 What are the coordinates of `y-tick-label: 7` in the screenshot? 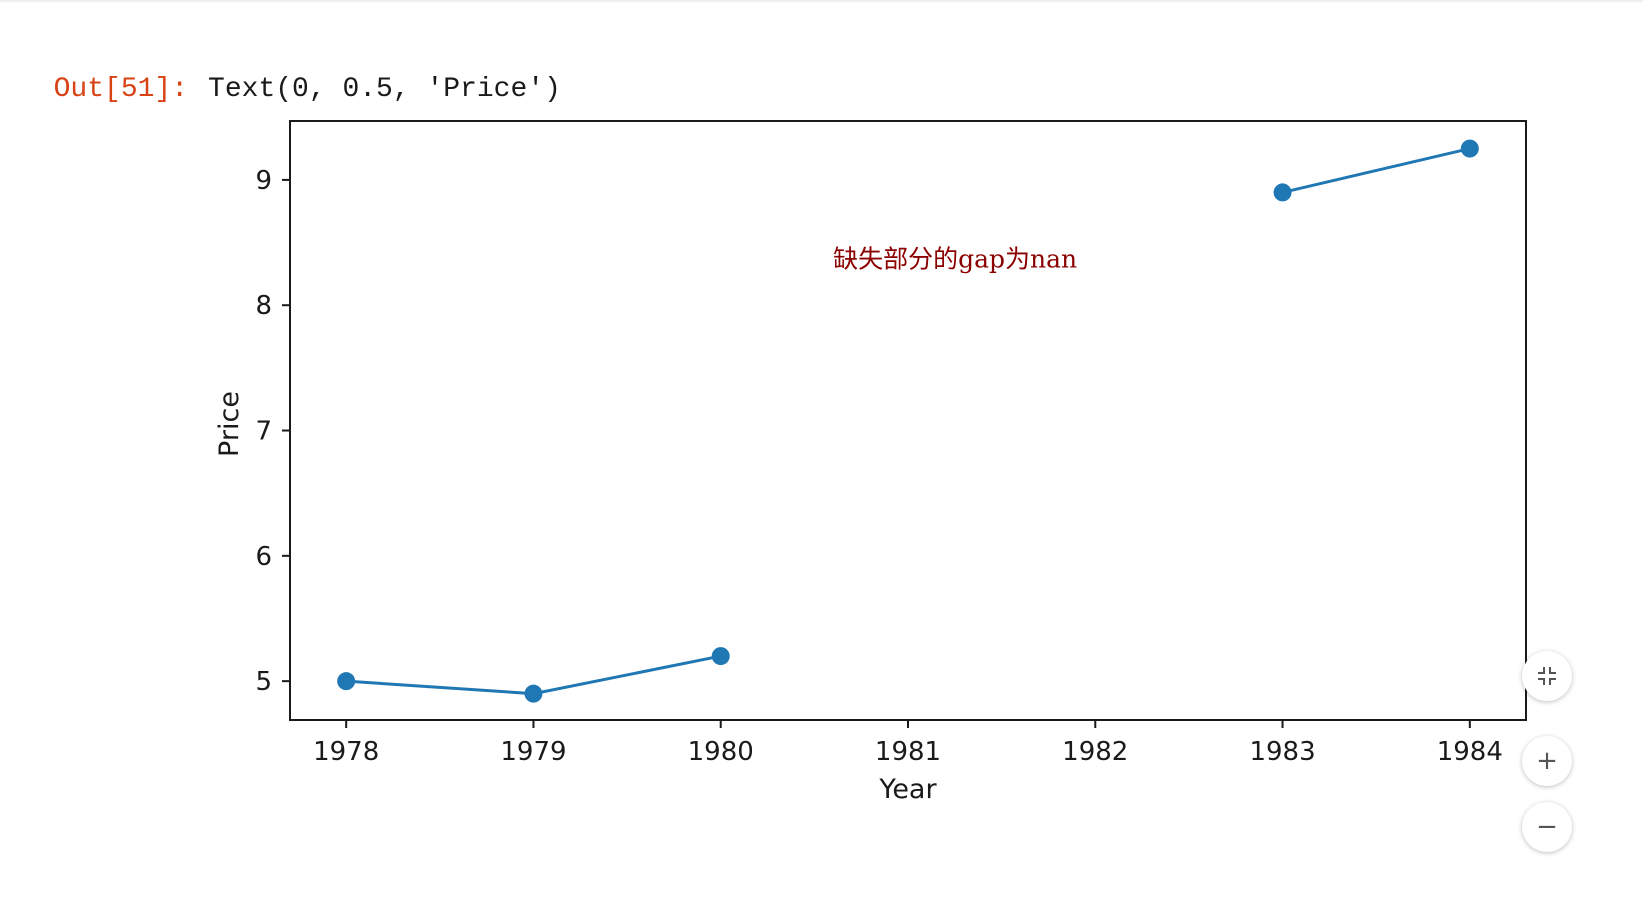 It's located at (263, 432).